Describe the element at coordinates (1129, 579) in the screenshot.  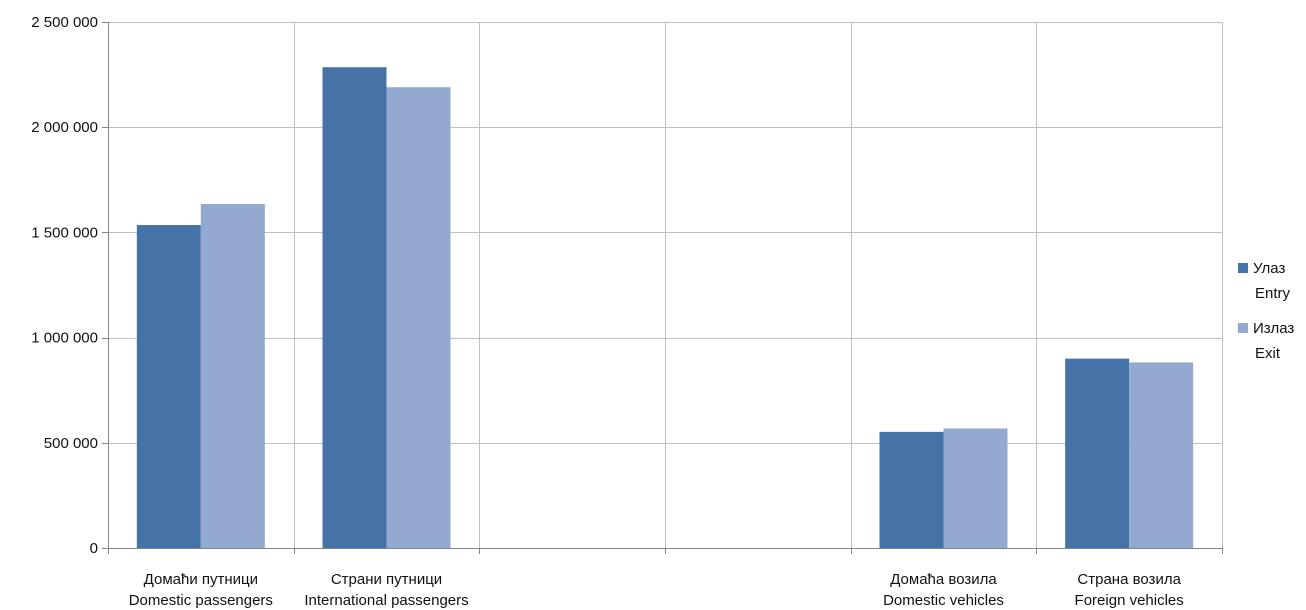
I see `x-category-label: Страна возила` at that location.